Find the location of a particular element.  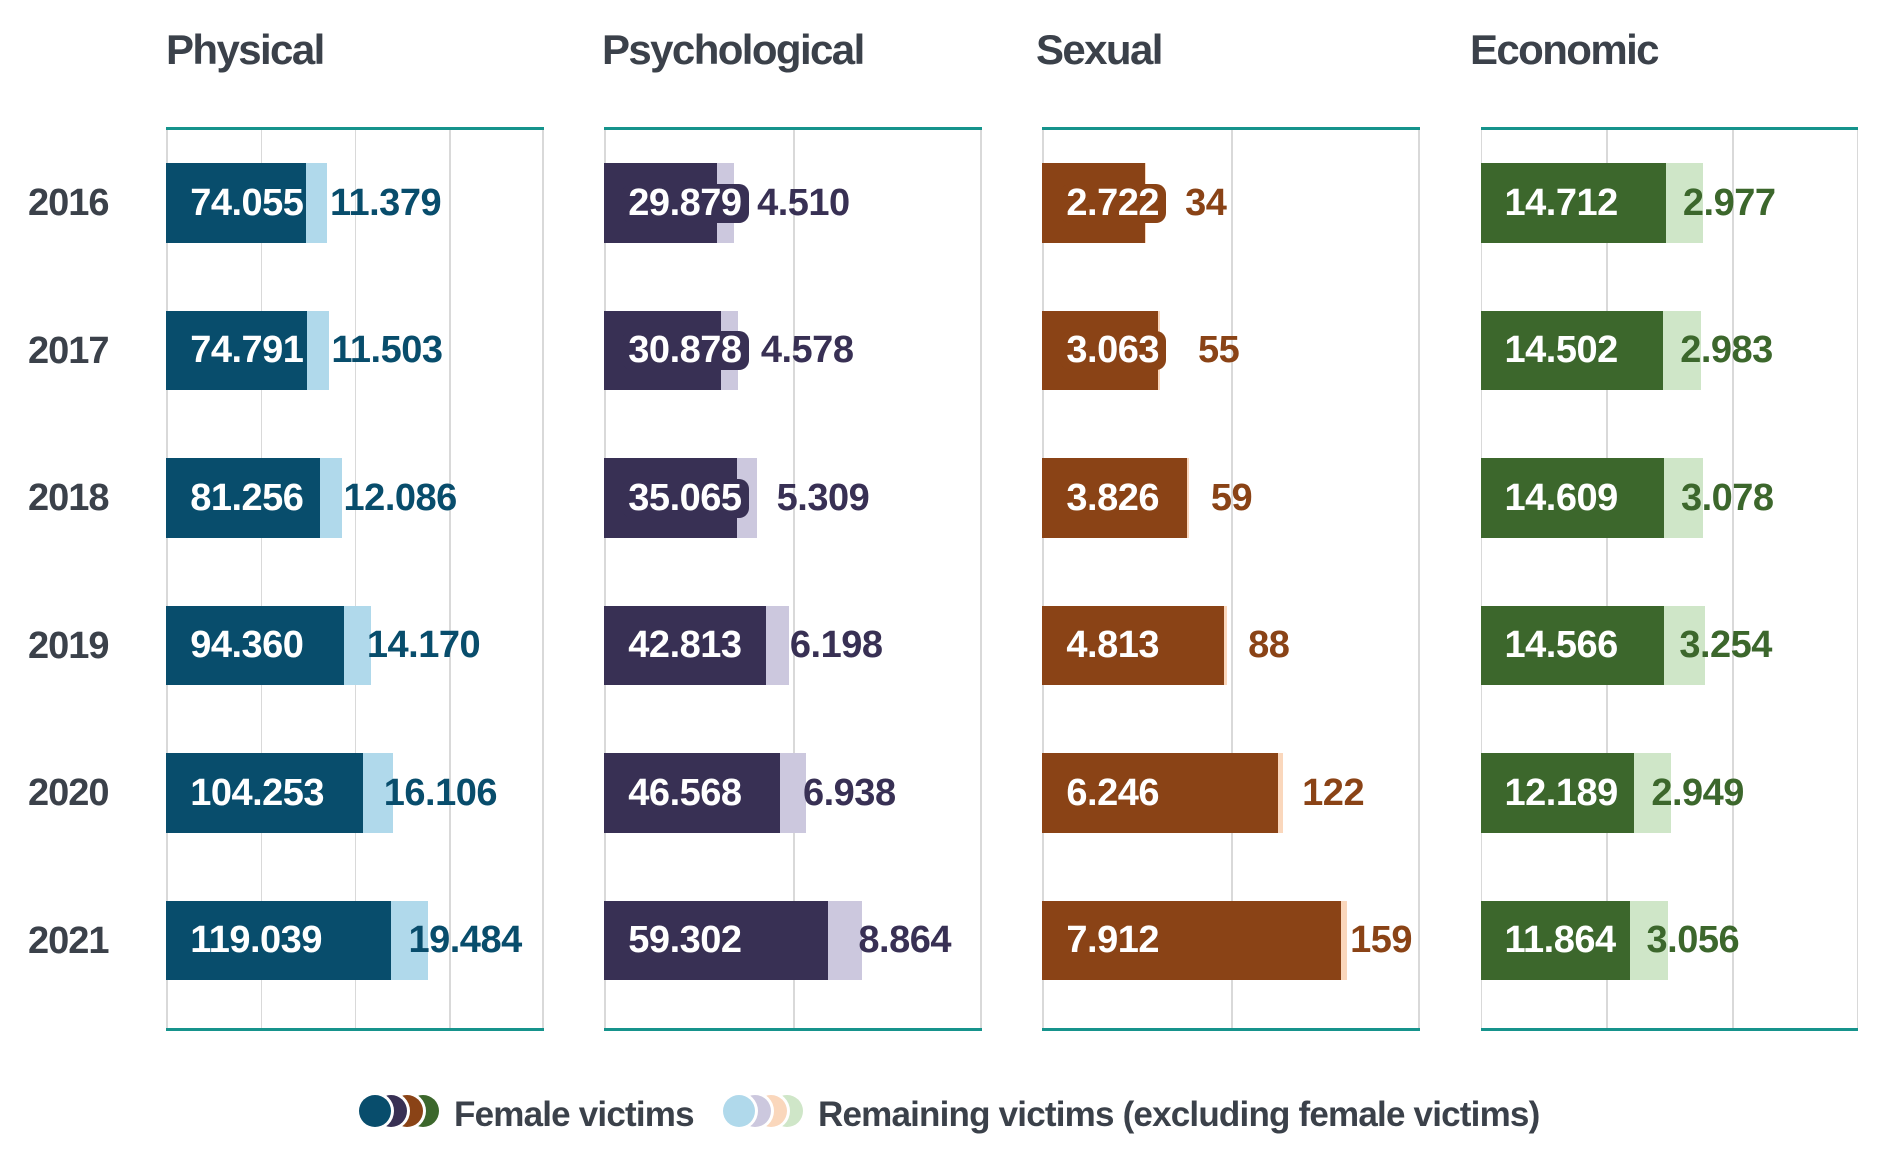

bar-female-physical-2021 is located at coordinates (278, 940).